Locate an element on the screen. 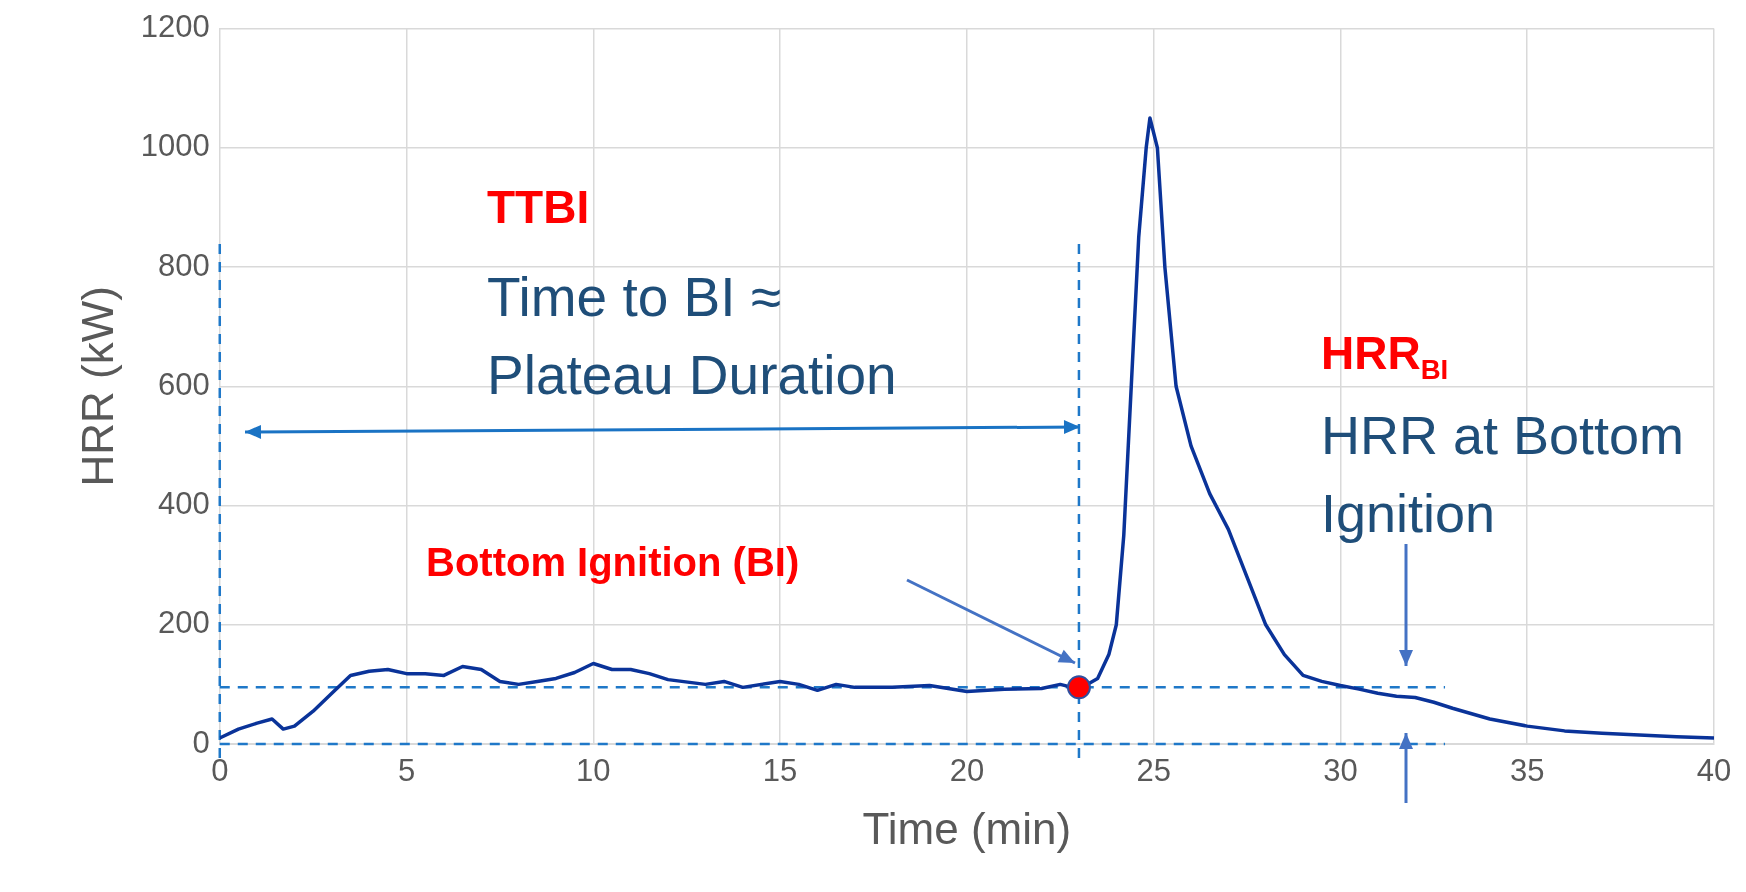  y-axis-title: HRR (kW) is located at coordinates (97, 386).